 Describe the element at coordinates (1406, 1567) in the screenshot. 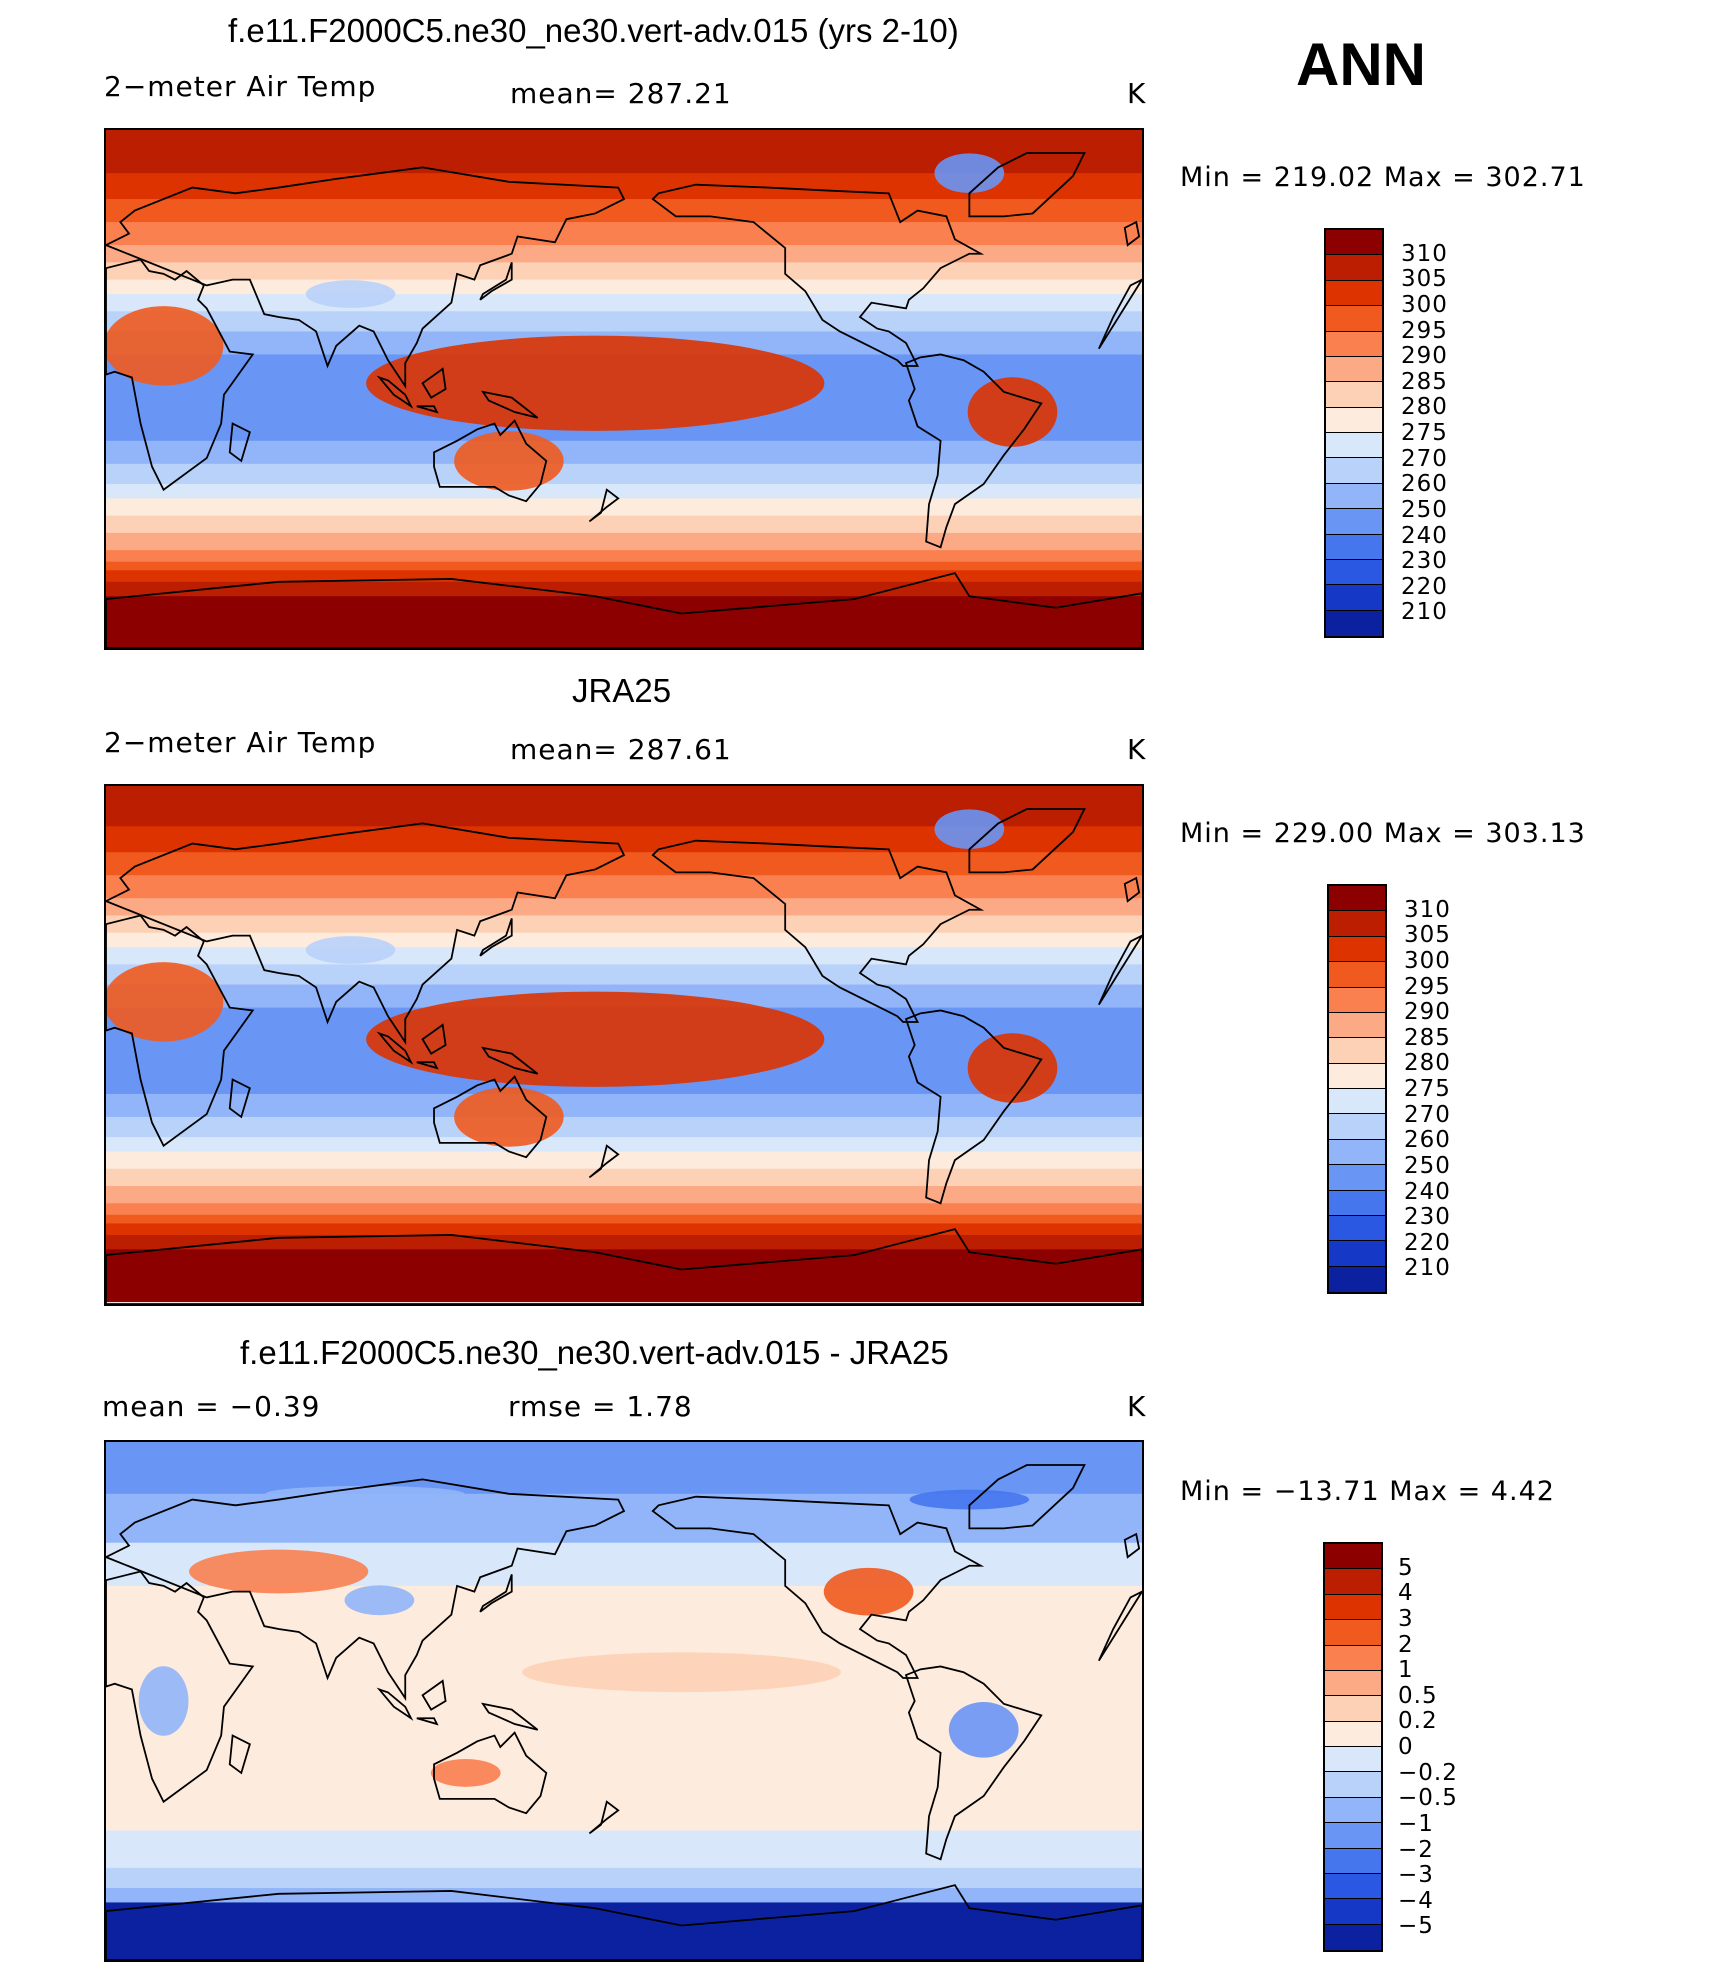

I see `colorbar-tick-label: 5` at that location.